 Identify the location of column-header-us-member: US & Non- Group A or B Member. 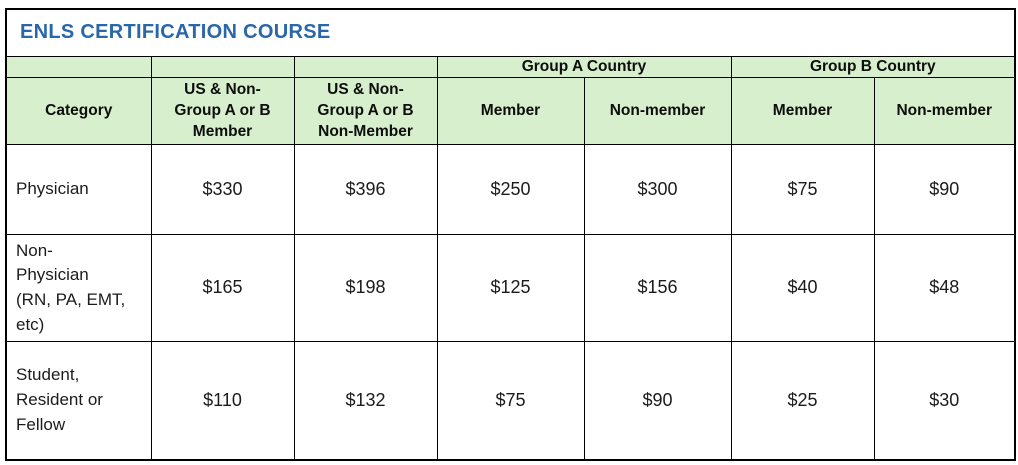
(222, 110).